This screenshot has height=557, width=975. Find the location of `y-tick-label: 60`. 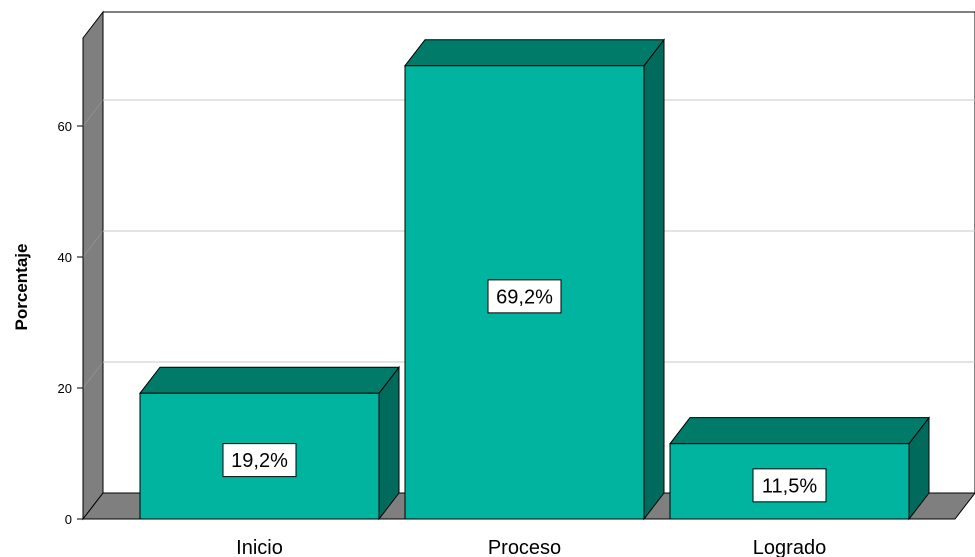

y-tick-label: 60 is located at coordinates (65, 126).